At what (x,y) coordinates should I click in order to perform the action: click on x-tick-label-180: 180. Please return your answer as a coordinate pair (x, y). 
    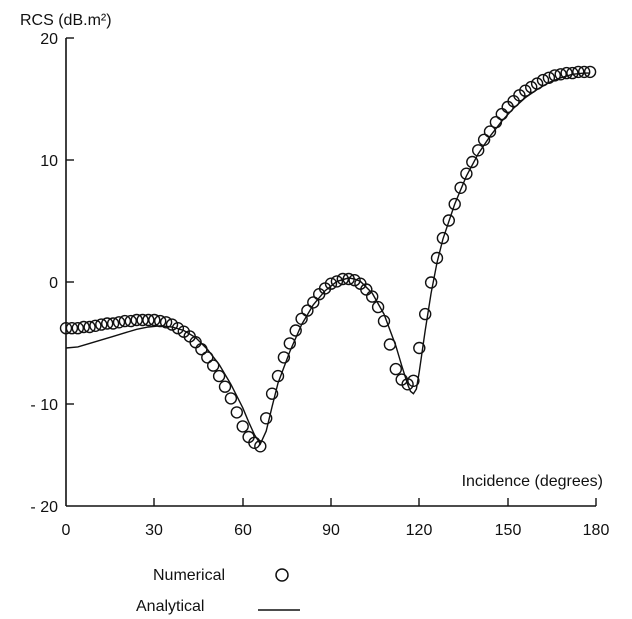
    Looking at the image, I should click on (596, 530).